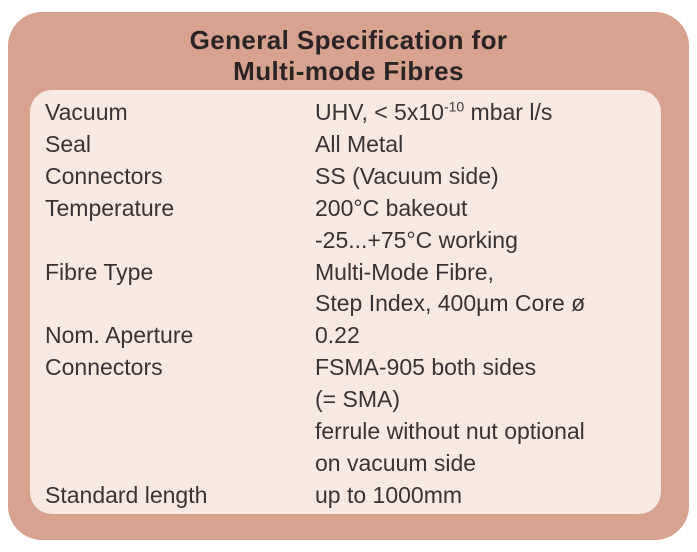 This screenshot has width=697, height=552. What do you see at coordinates (68, 144) in the screenshot?
I see `spec-label: Seal` at bounding box center [68, 144].